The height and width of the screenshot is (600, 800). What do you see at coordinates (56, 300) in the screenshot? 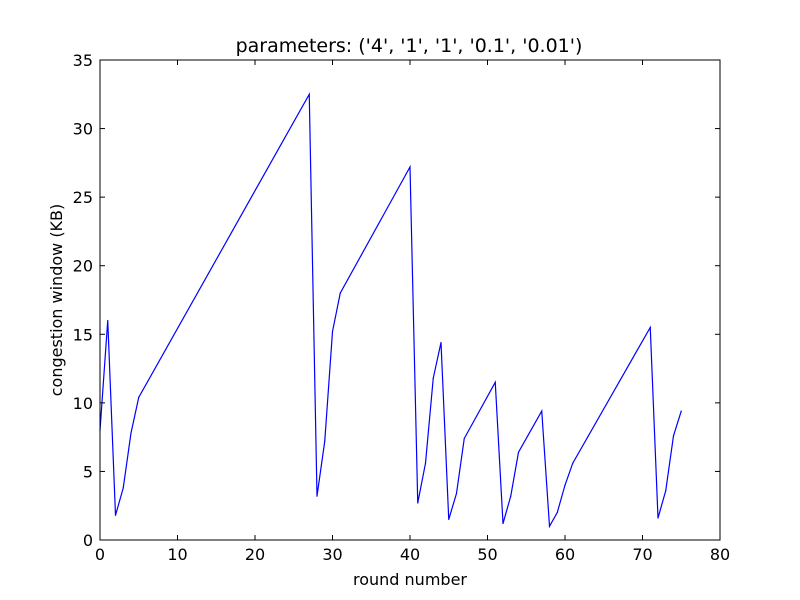
I see `y-axis-label: congestion window (KB)` at bounding box center [56, 300].